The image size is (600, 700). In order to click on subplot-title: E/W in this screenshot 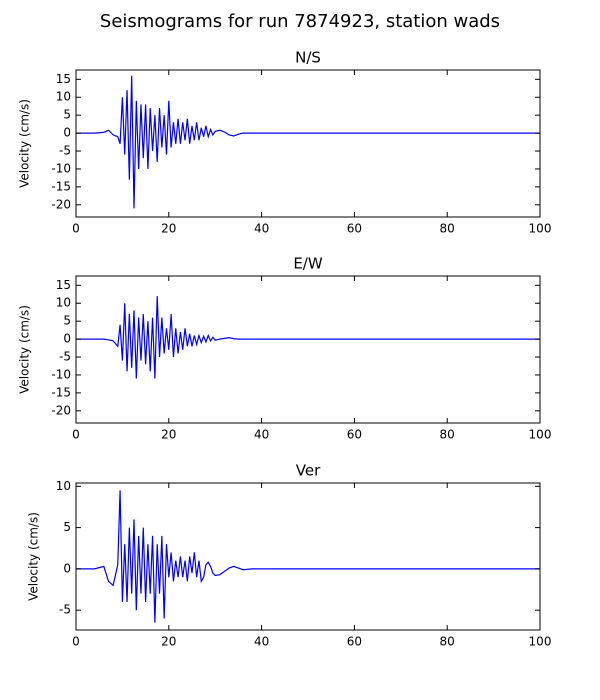, I will do `click(308, 264)`.